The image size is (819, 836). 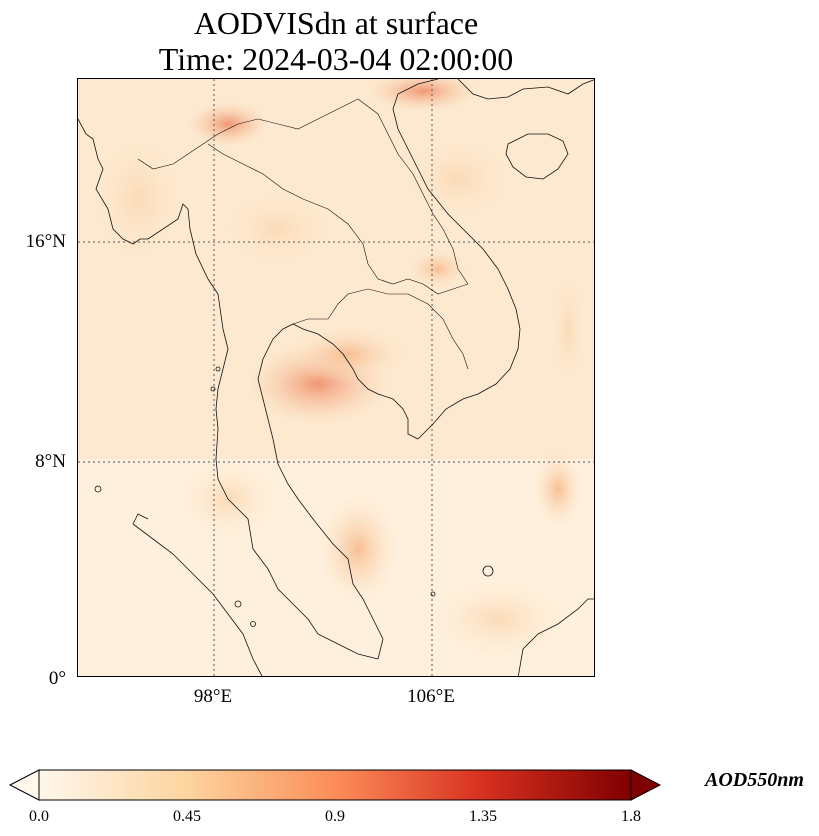 What do you see at coordinates (187, 816) in the screenshot?
I see `colorbar-tick: 0.45` at bounding box center [187, 816].